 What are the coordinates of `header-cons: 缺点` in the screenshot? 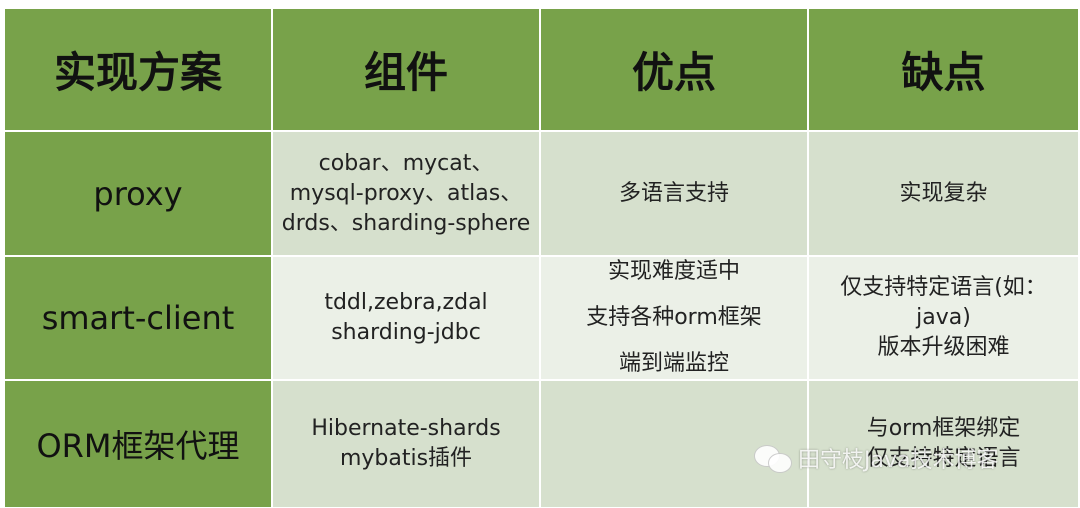 It's located at (943, 69).